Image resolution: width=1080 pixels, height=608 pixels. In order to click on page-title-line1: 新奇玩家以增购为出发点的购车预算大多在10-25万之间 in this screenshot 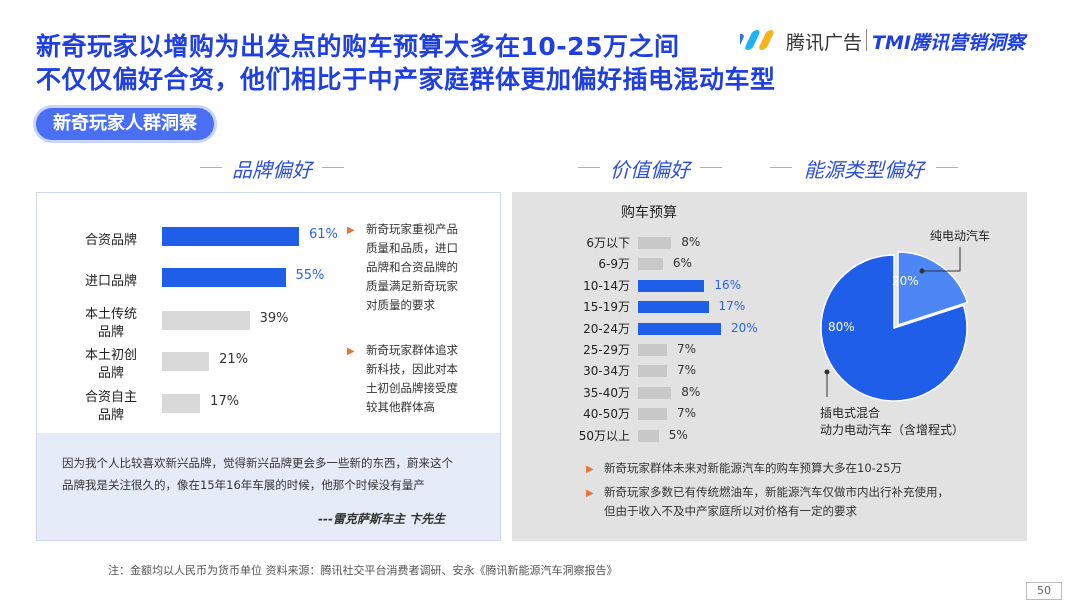, I will do `click(358, 46)`.